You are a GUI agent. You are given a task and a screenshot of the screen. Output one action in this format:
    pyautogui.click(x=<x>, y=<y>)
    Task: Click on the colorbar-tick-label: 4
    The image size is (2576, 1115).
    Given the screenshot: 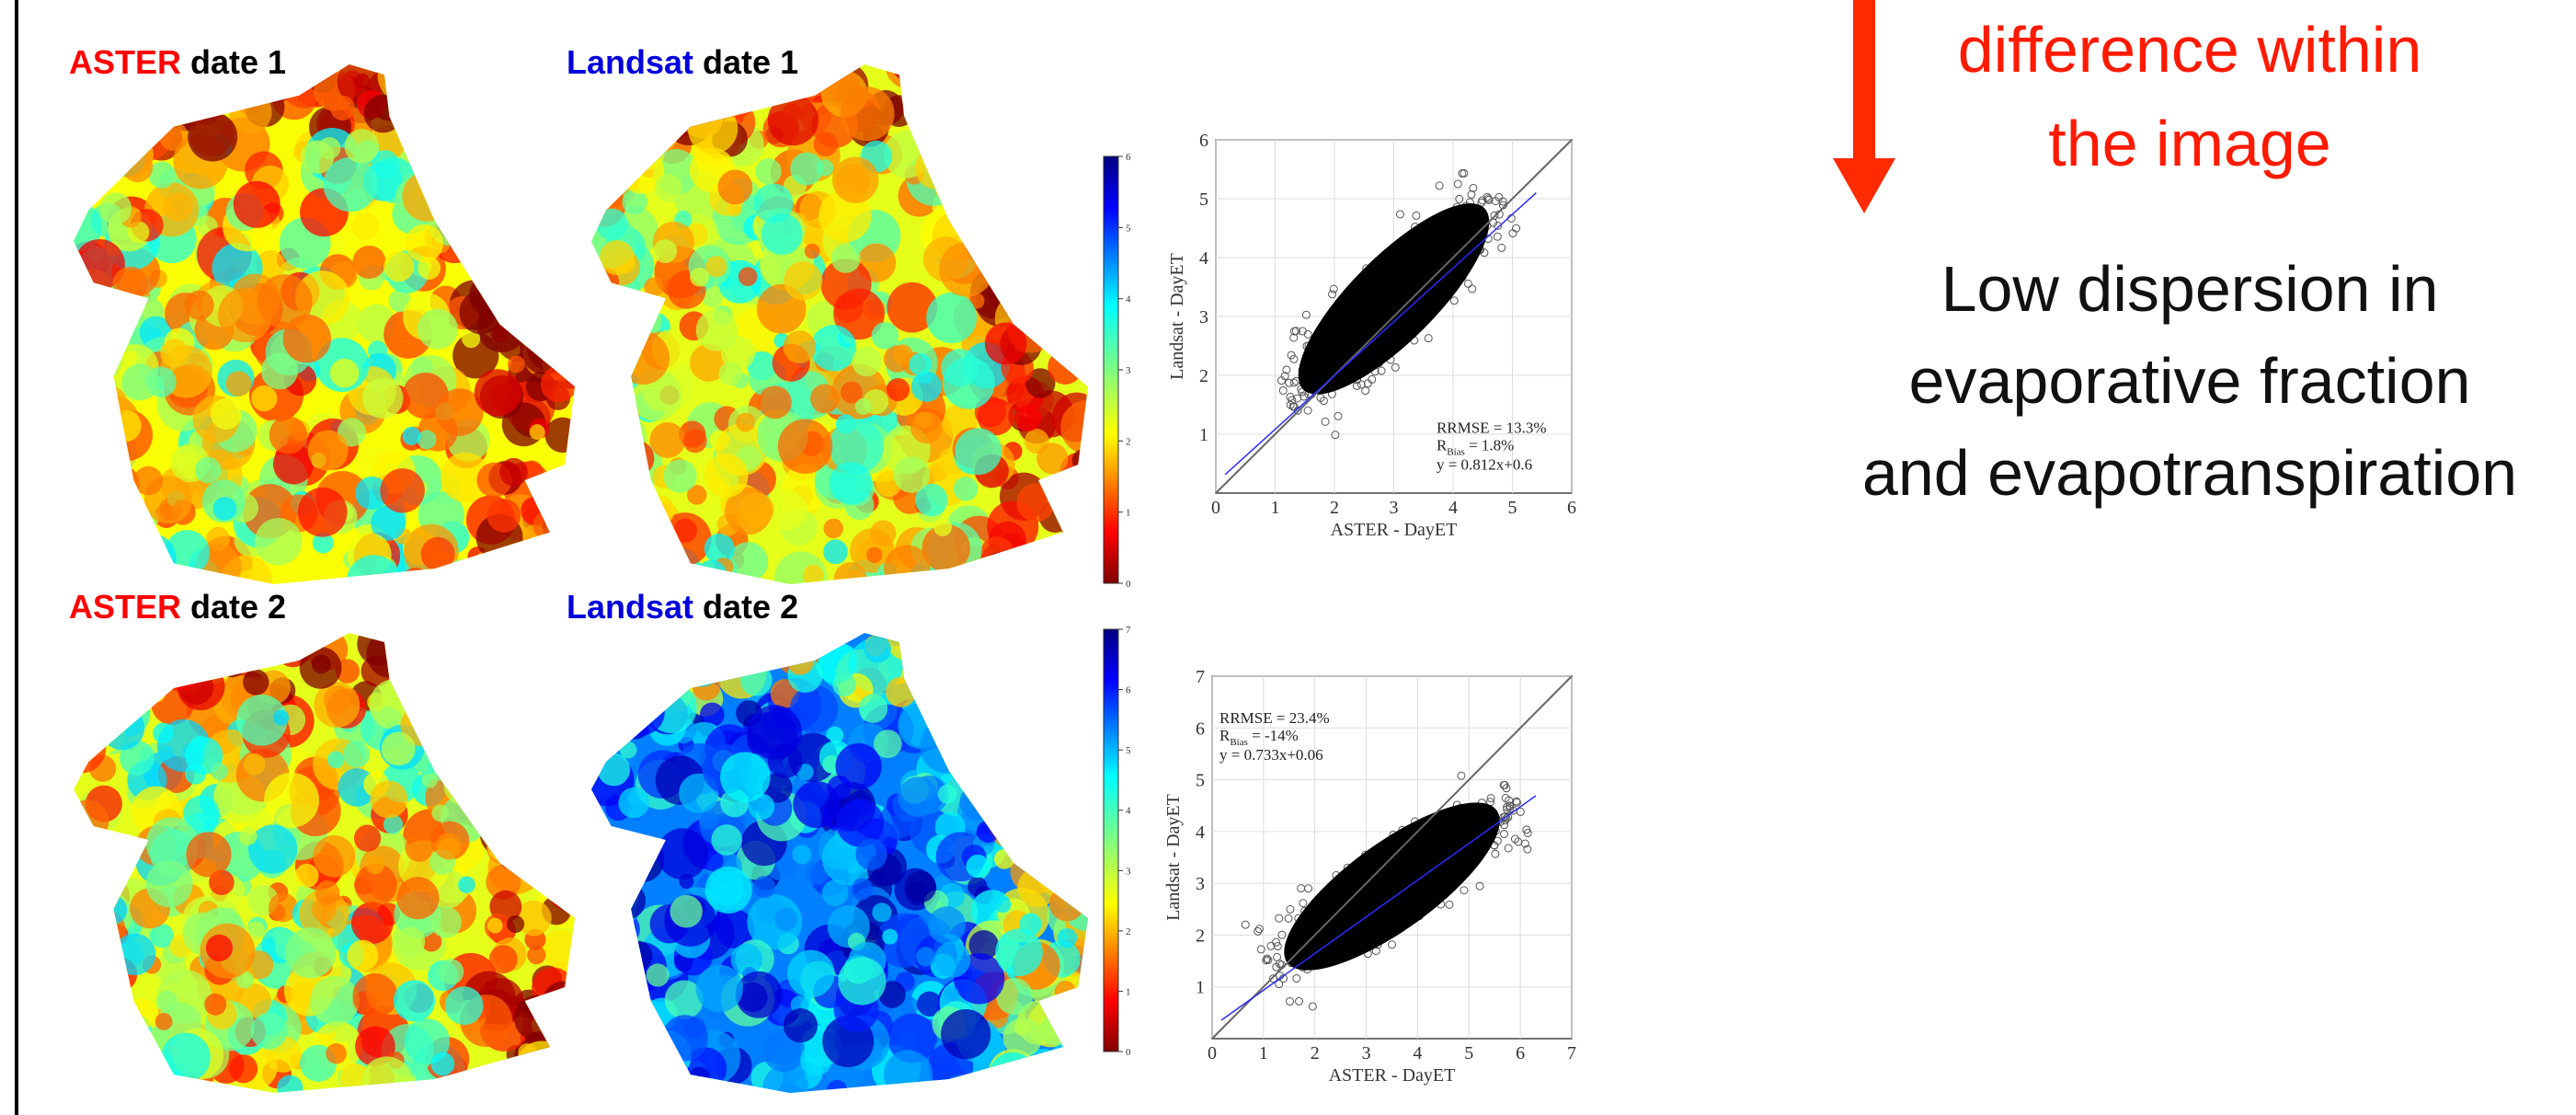 What is the action you would take?
    pyautogui.click(x=1128, y=811)
    